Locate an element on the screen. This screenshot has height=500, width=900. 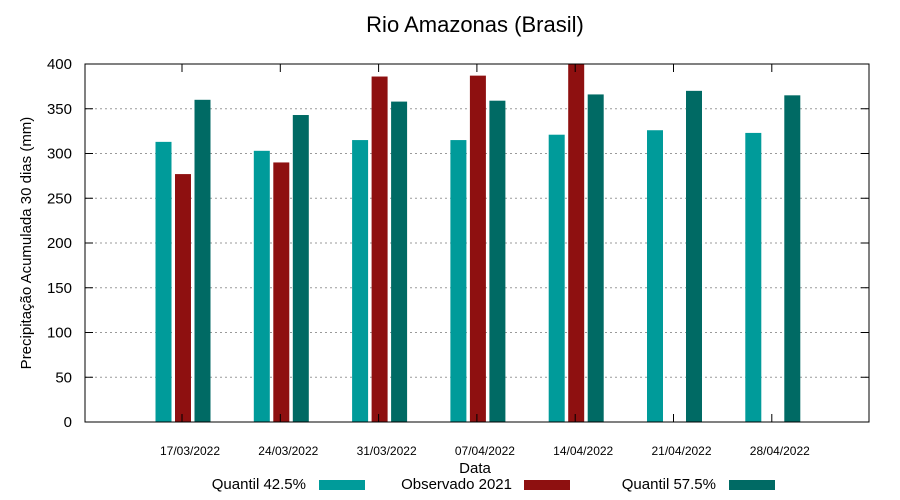
y-tick-label: 100 is located at coordinates (59, 333).